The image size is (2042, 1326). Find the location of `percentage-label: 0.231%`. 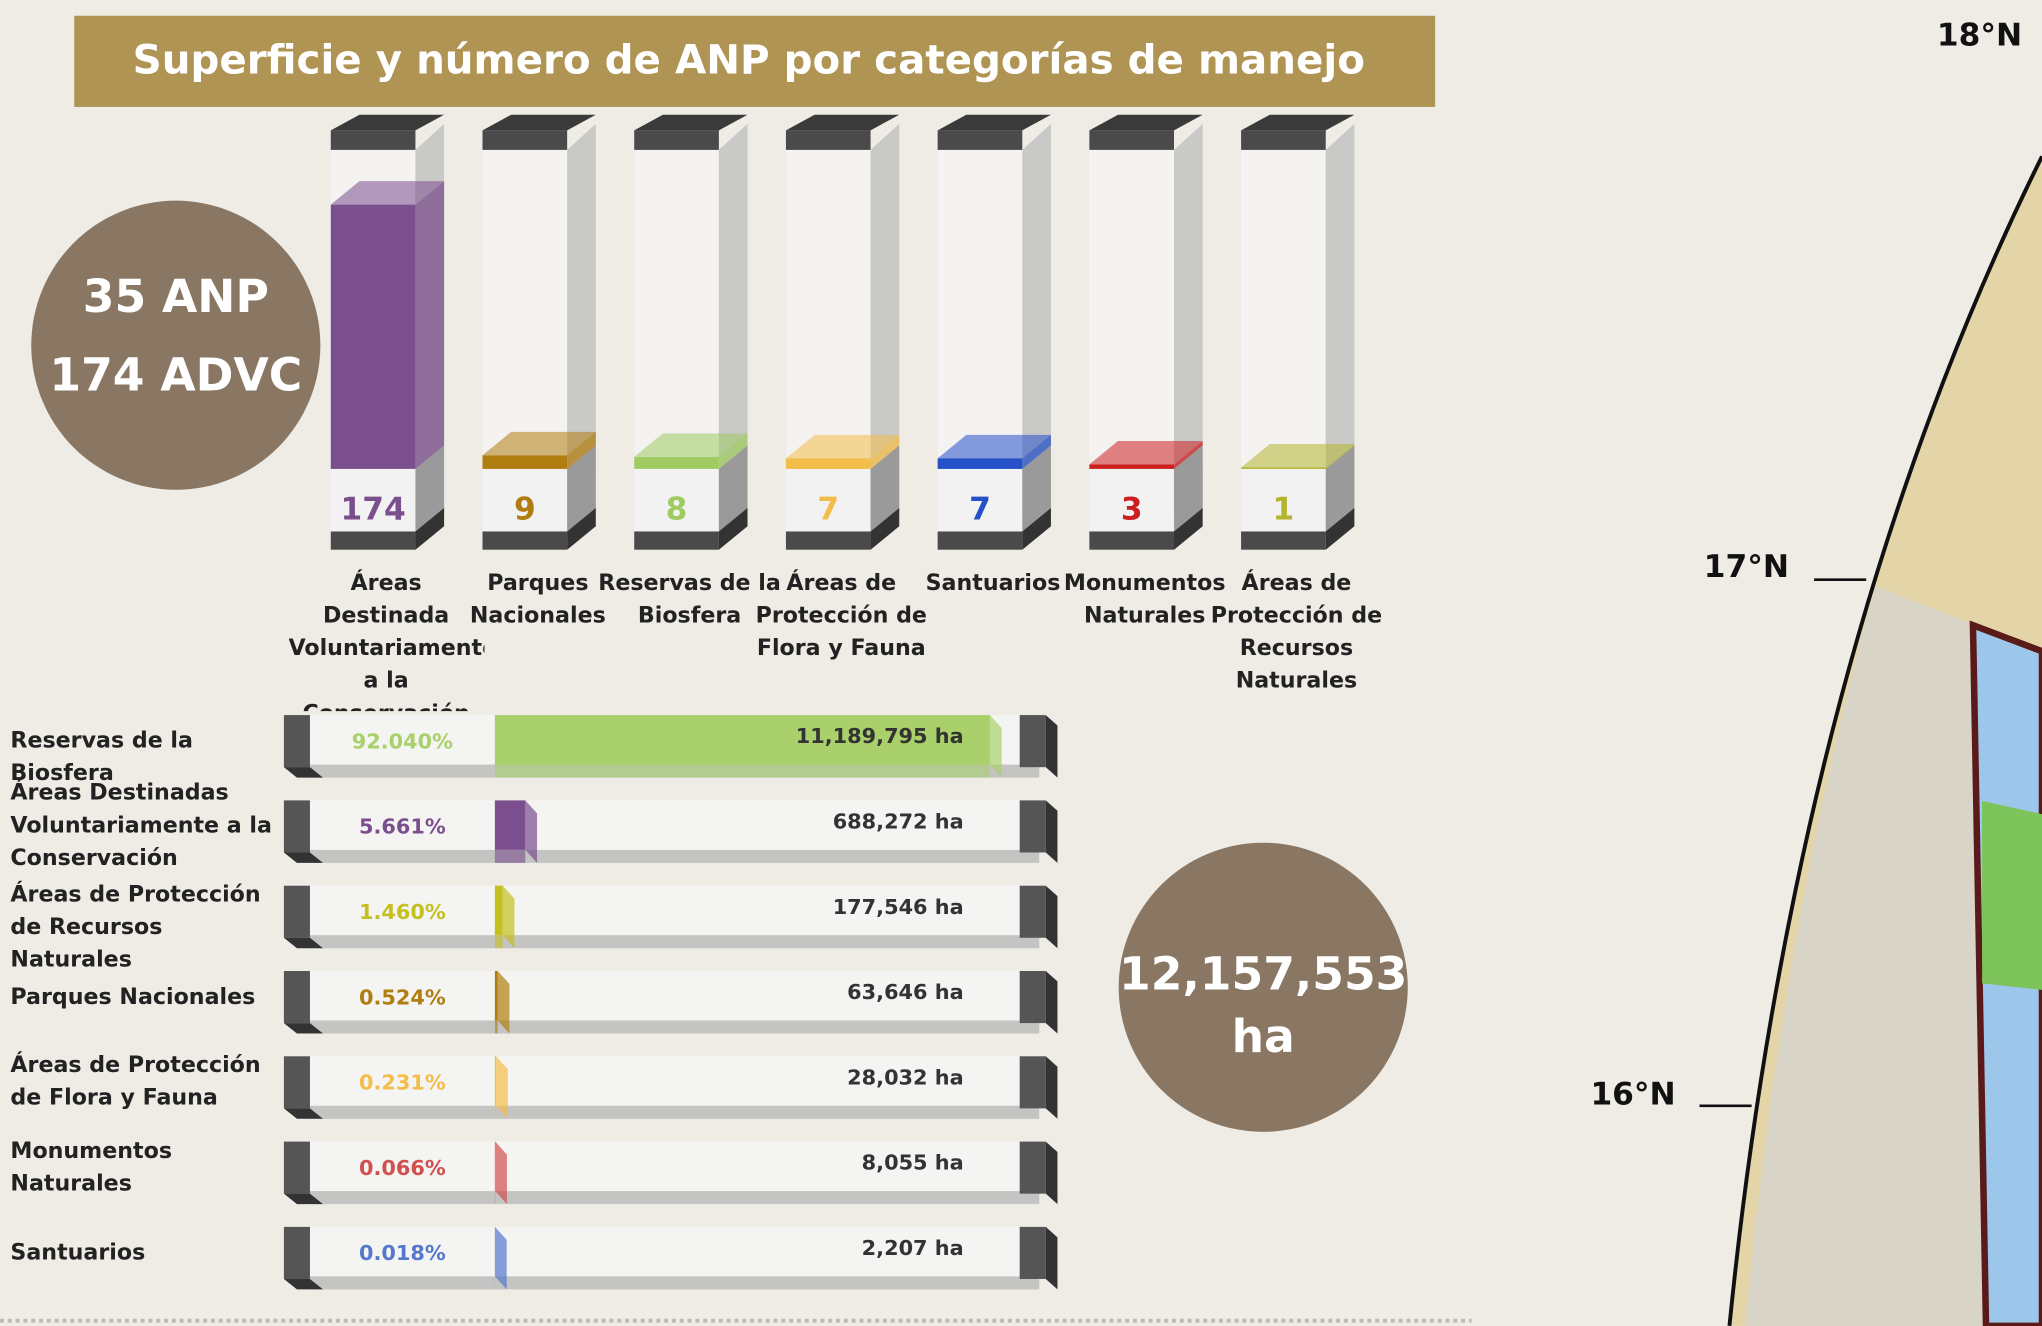

percentage-label: 0.231% is located at coordinates (402, 1083).